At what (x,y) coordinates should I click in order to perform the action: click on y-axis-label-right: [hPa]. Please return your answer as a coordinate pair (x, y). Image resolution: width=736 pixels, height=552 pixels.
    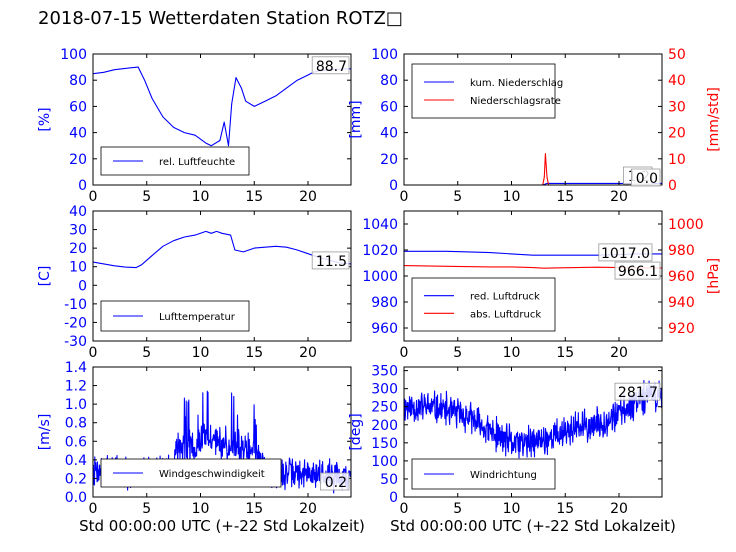
    Looking at the image, I should click on (714, 276).